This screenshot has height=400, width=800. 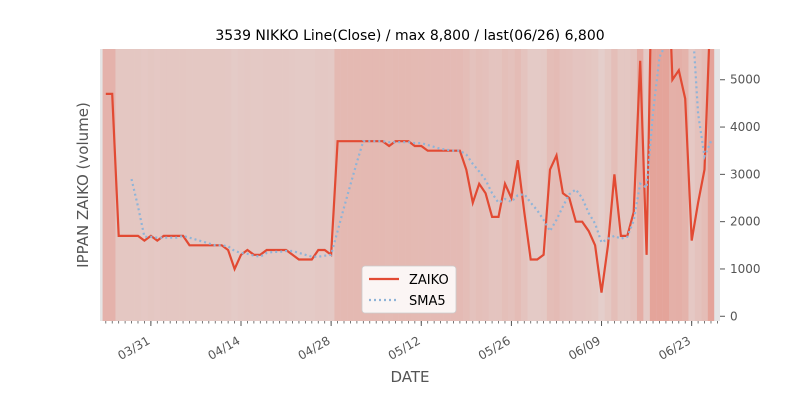 I want to click on y-tick-label: 5000, so click(x=745, y=80).